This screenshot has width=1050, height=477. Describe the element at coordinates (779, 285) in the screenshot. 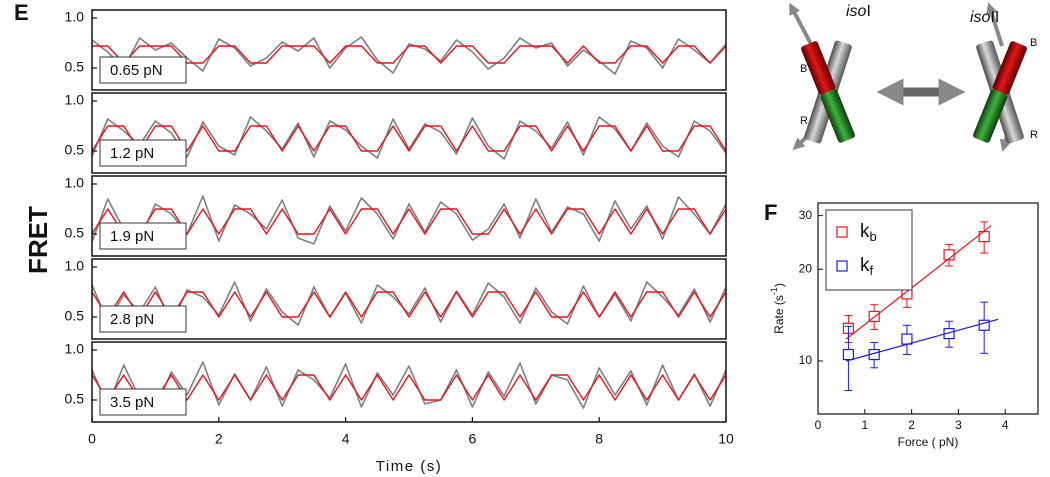

I see `y-axis-label-part: )` at that location.